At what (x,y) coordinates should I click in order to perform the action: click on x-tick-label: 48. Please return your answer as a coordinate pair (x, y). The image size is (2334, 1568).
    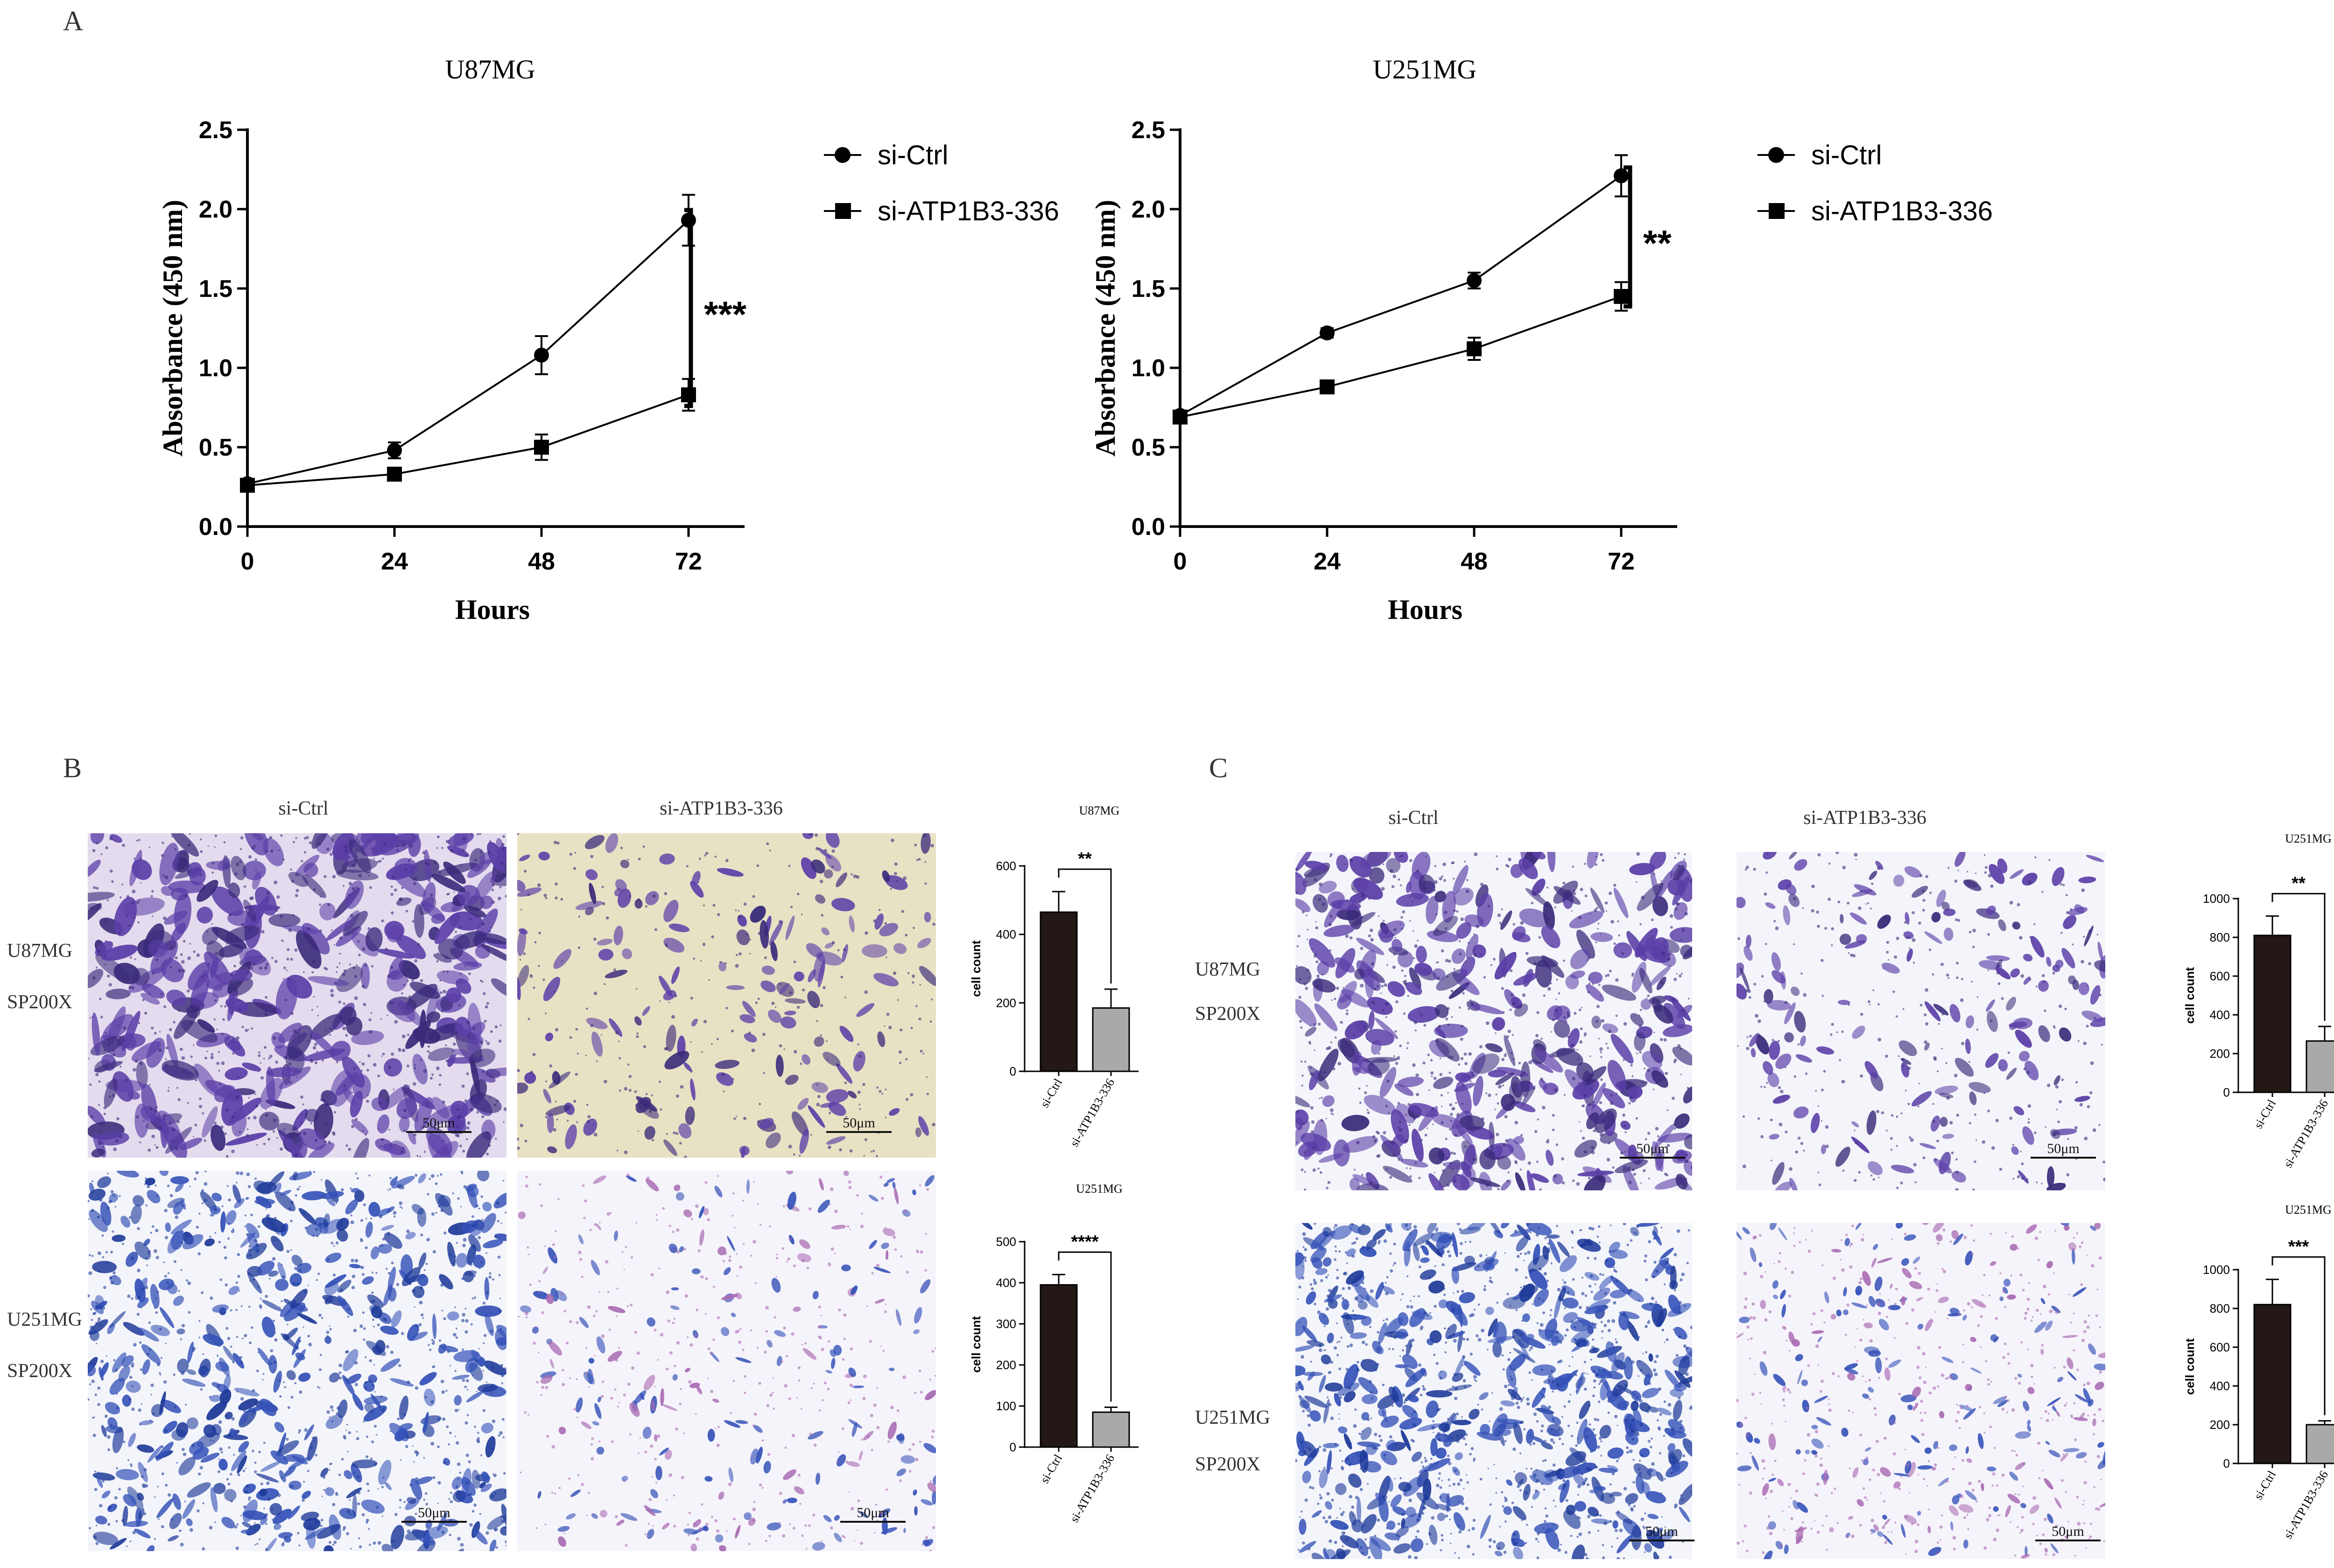
    Looking at the image, I should click on (541, 561).